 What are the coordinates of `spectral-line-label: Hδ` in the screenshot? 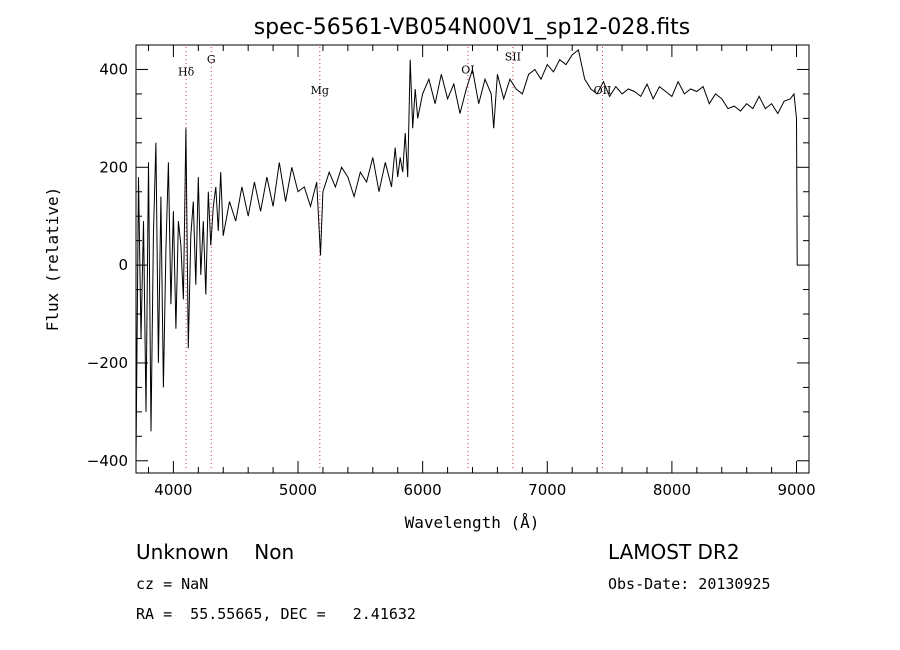 It's located at (186, 71).